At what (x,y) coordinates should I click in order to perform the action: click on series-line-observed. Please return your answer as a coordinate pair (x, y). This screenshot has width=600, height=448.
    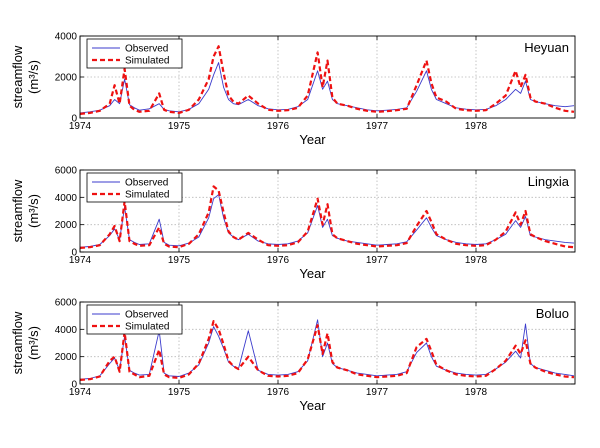
    Looking at the image, I should click on (327, 221).